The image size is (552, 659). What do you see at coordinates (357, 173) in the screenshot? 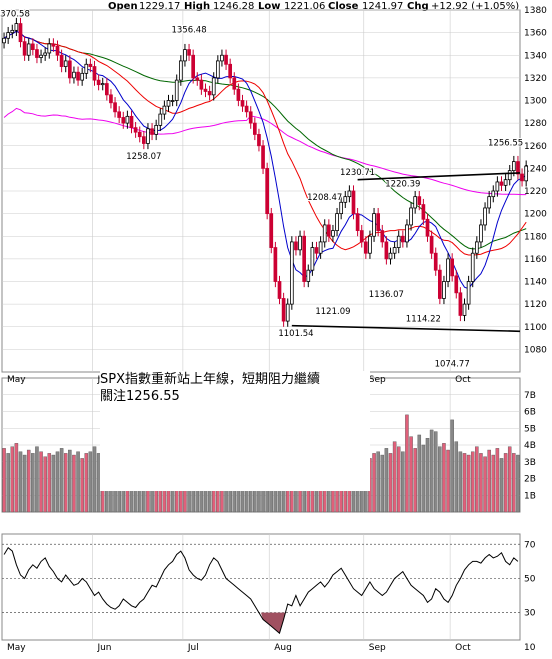
I see `price-annotation-label: 1230.71` at bounding box center [357, 173].